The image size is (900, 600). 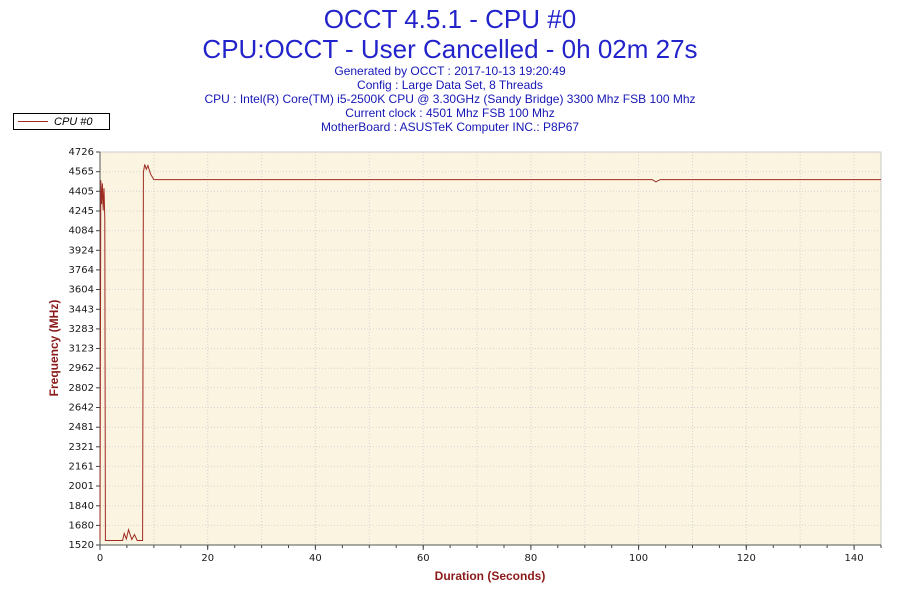 I want to click on y-tick-label: 2001, so click(x=81, y=486).